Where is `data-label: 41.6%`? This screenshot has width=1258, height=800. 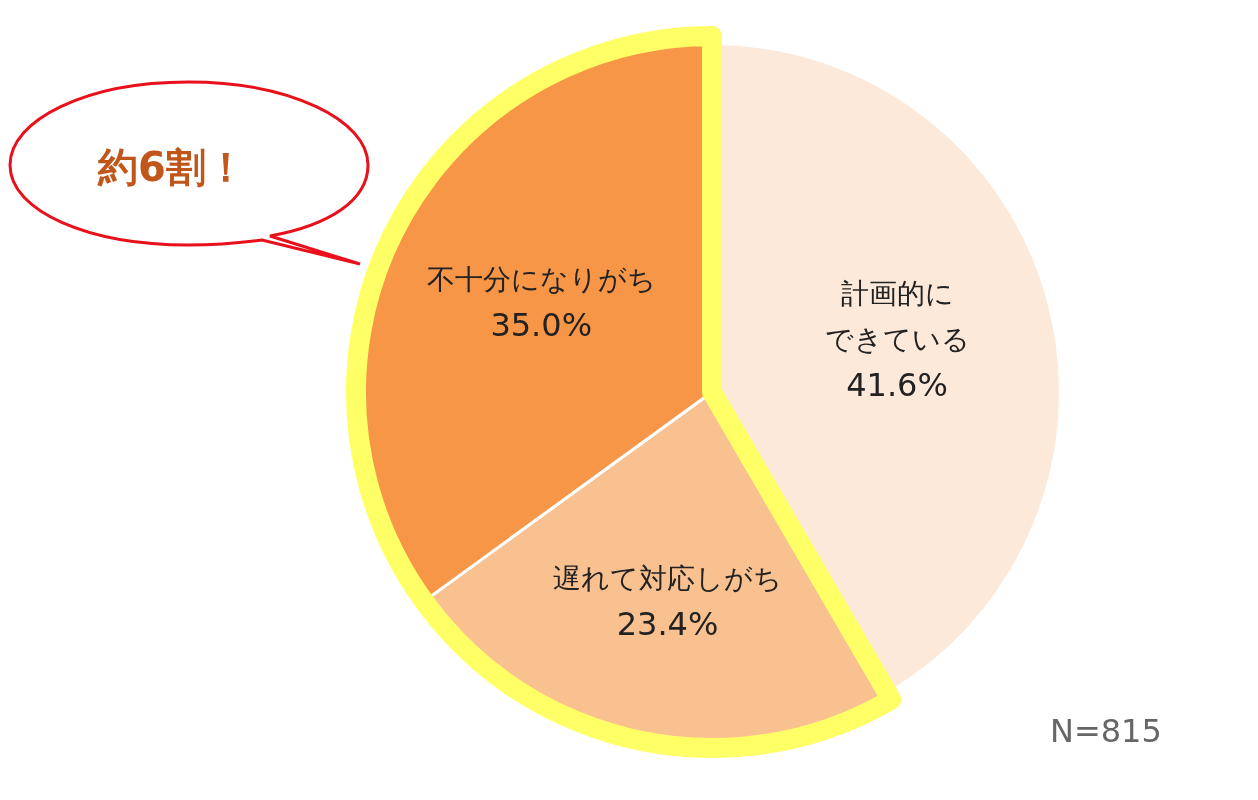
data-label: 41.6% is located at coordinates (897, 385).